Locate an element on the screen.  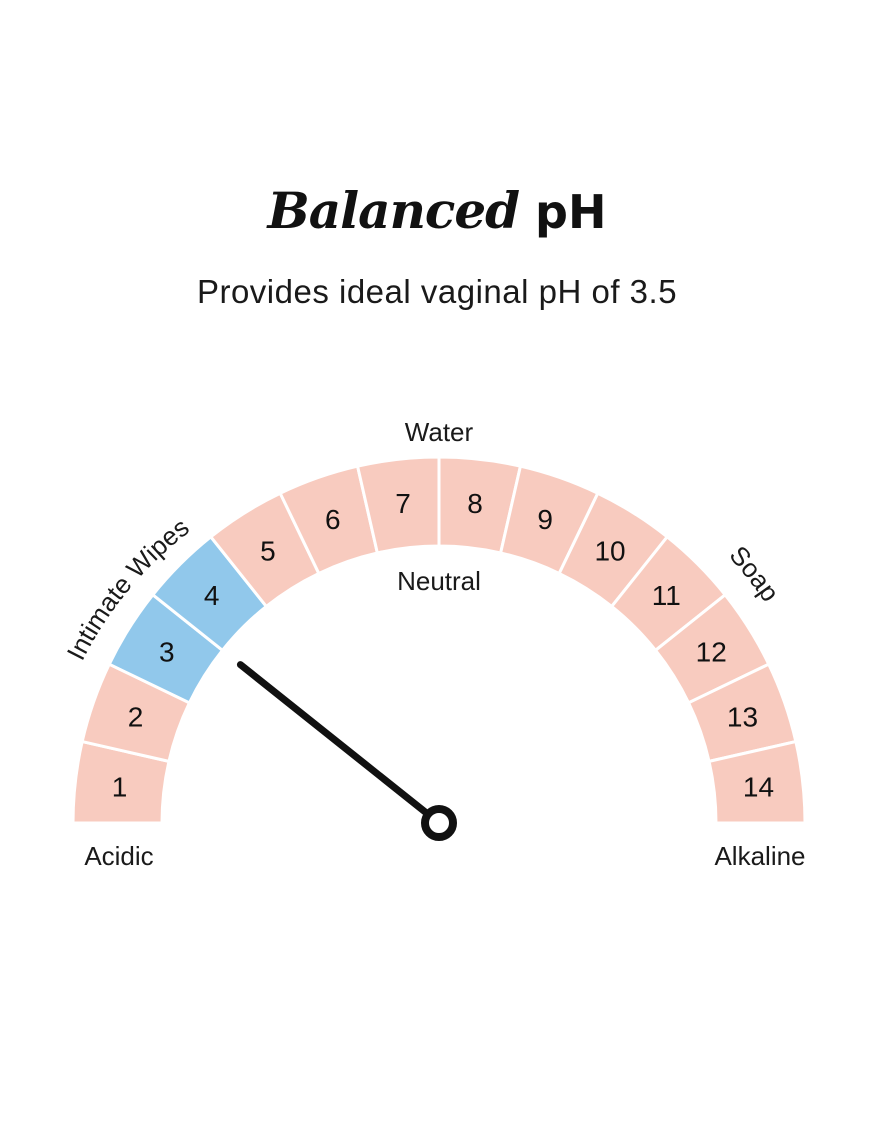
alkaline-label: Alkaline is located at coordinates (759, 856).